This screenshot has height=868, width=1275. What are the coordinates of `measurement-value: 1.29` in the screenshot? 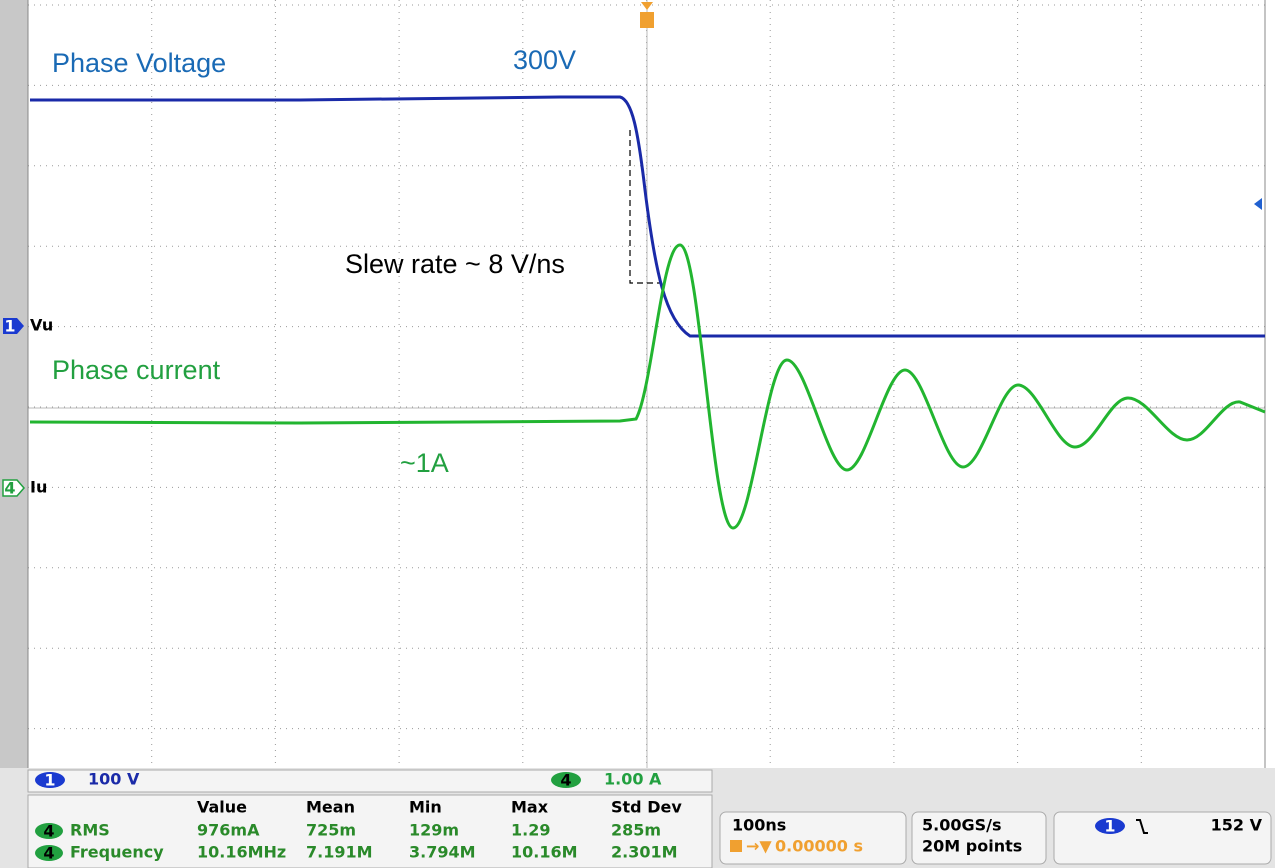 It's located at (530, 830).